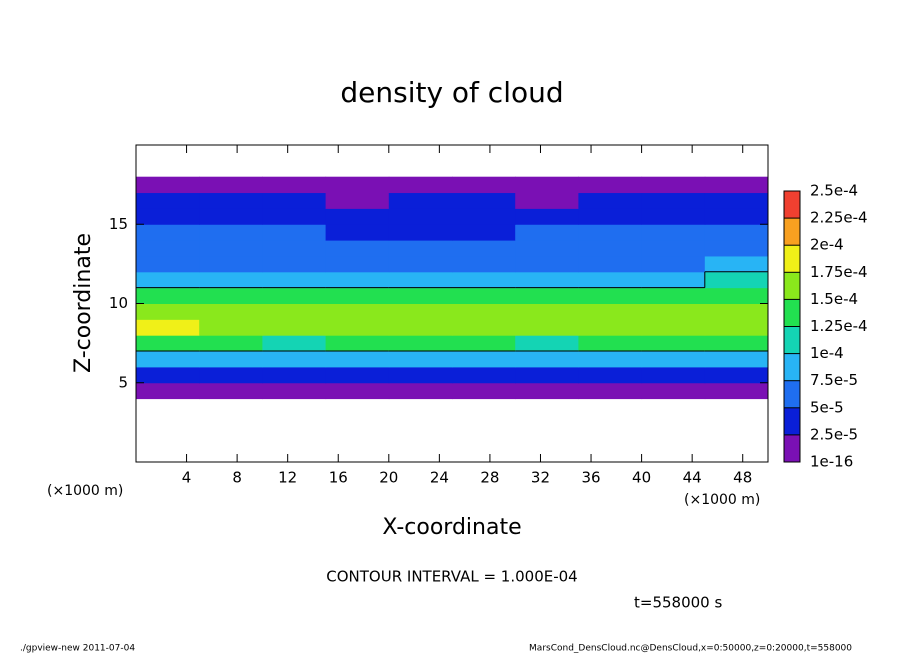 The height and width of the screenshot is (654, 904). Describe the element at coordinates (834, 380) in the screenshot. I see `colorbar-tick-label: 7.5e-5` at that location.